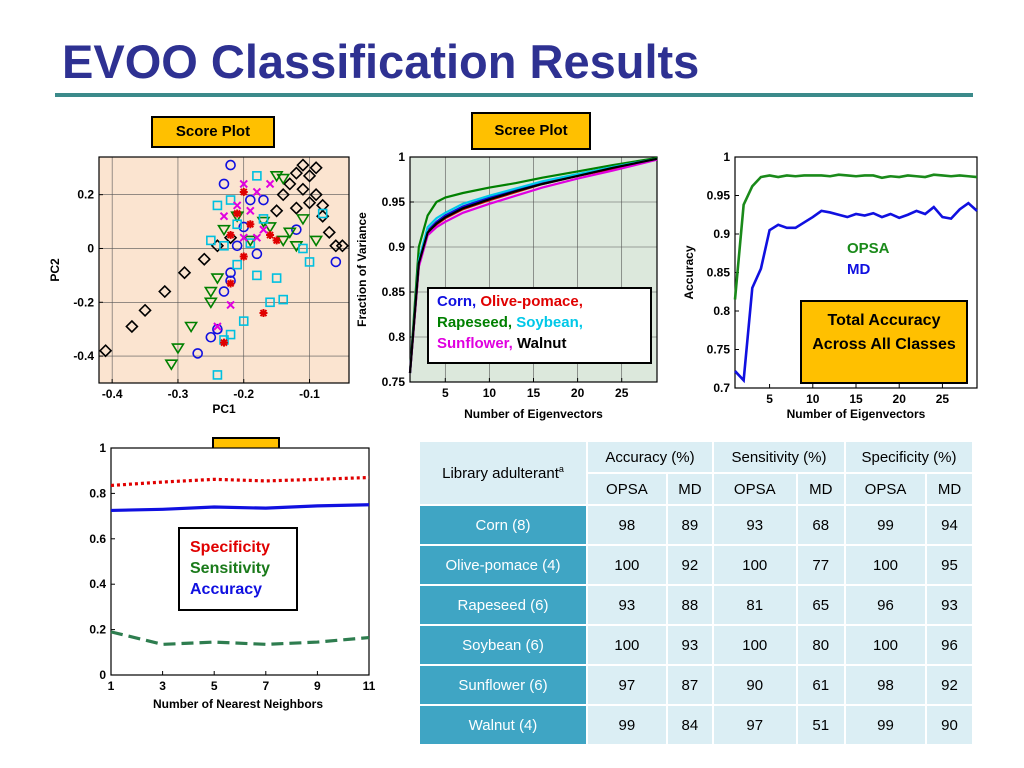 This screenshot has width=1024, height=768. What do you see at coordinates (503, 525) in the screenshot?
I see `row-label: Corn (8)` at bounding box center [503, 525].